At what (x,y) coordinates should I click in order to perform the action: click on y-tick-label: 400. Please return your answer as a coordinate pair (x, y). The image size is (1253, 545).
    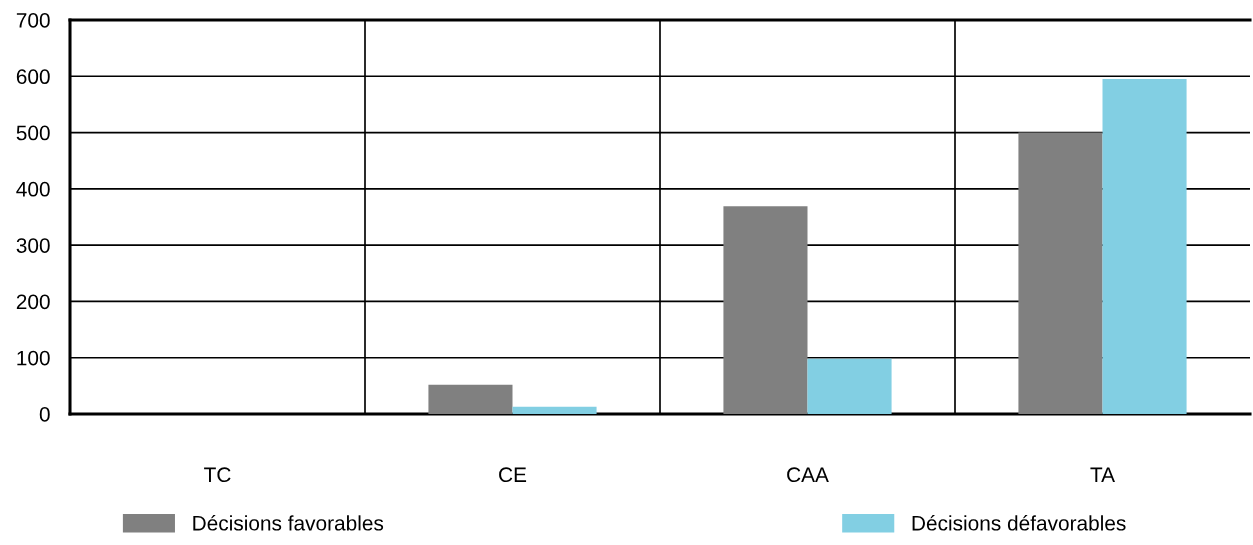
    Looking at the image, I should click on (33, 189).